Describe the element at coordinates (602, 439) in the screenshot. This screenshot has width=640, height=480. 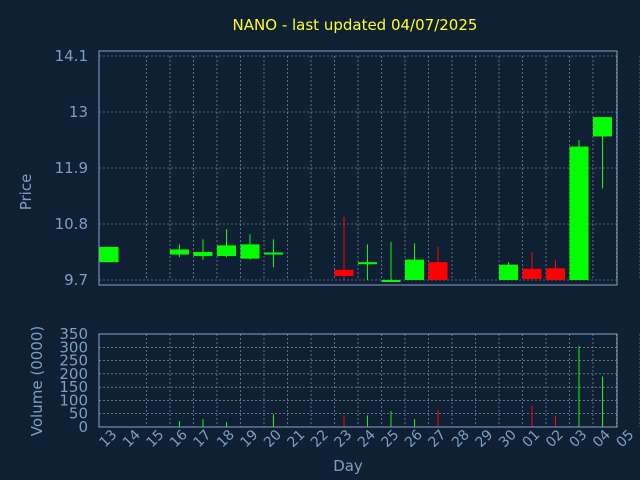
I see `x-tick-label: 04` at that location.